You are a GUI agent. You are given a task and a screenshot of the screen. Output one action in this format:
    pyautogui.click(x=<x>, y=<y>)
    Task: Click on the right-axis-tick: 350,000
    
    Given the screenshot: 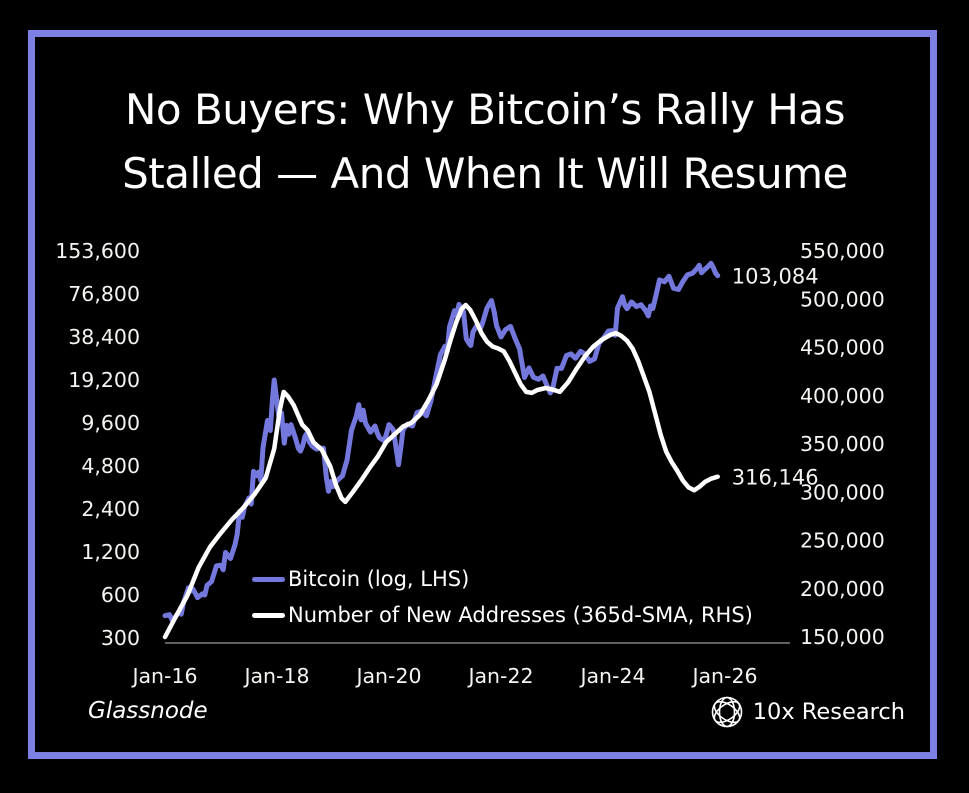 What is the action you would take?
    pyautogui.click(x=842, y=444)
    